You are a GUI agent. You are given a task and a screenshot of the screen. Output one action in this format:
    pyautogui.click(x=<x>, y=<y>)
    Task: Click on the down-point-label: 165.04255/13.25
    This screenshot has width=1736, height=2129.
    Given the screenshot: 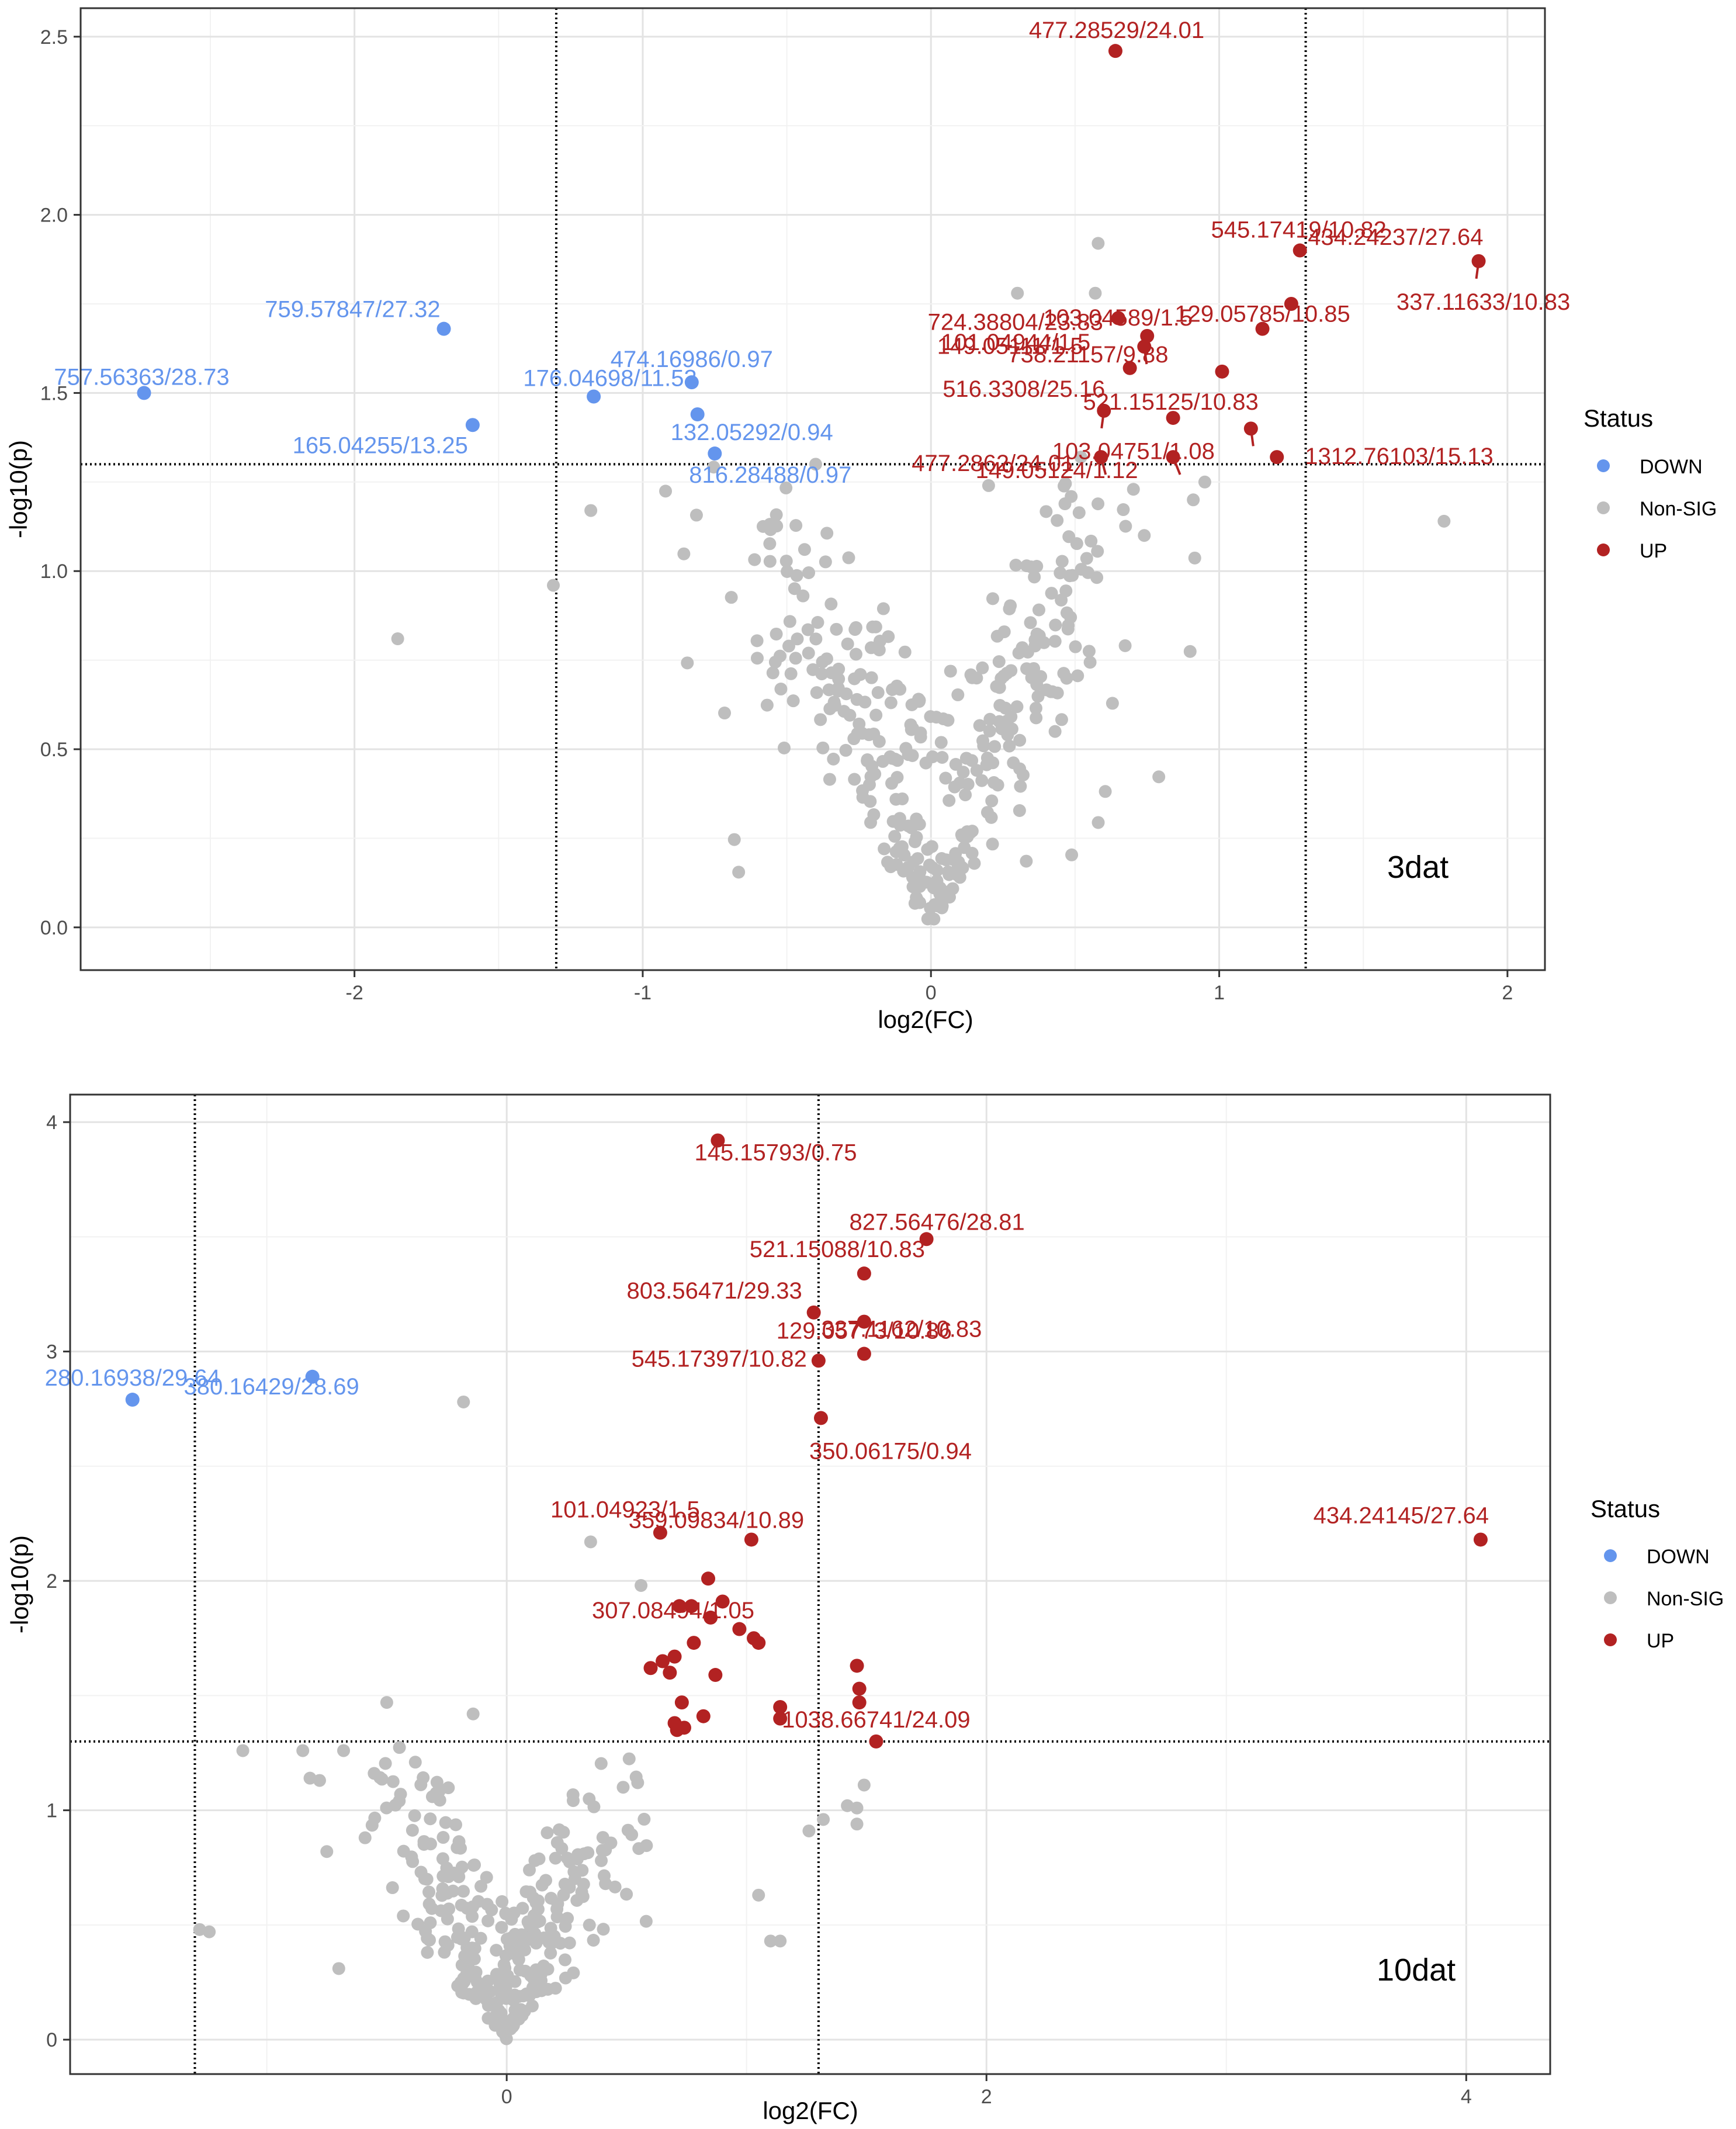 What is the action you would take?
    pyautogui.click(x=380, y=445)
    